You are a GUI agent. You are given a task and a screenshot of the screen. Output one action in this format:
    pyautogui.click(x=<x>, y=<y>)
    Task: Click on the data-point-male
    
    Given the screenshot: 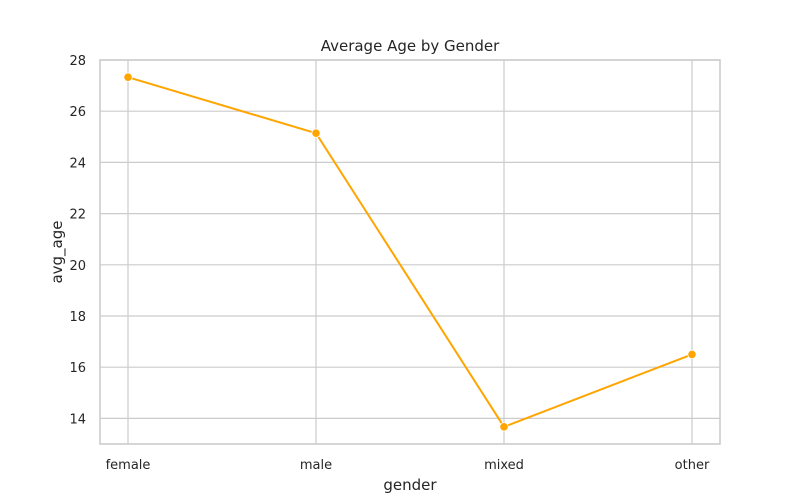 What is the action you would take?
    pyautogui.click(x=316, y=133)
    